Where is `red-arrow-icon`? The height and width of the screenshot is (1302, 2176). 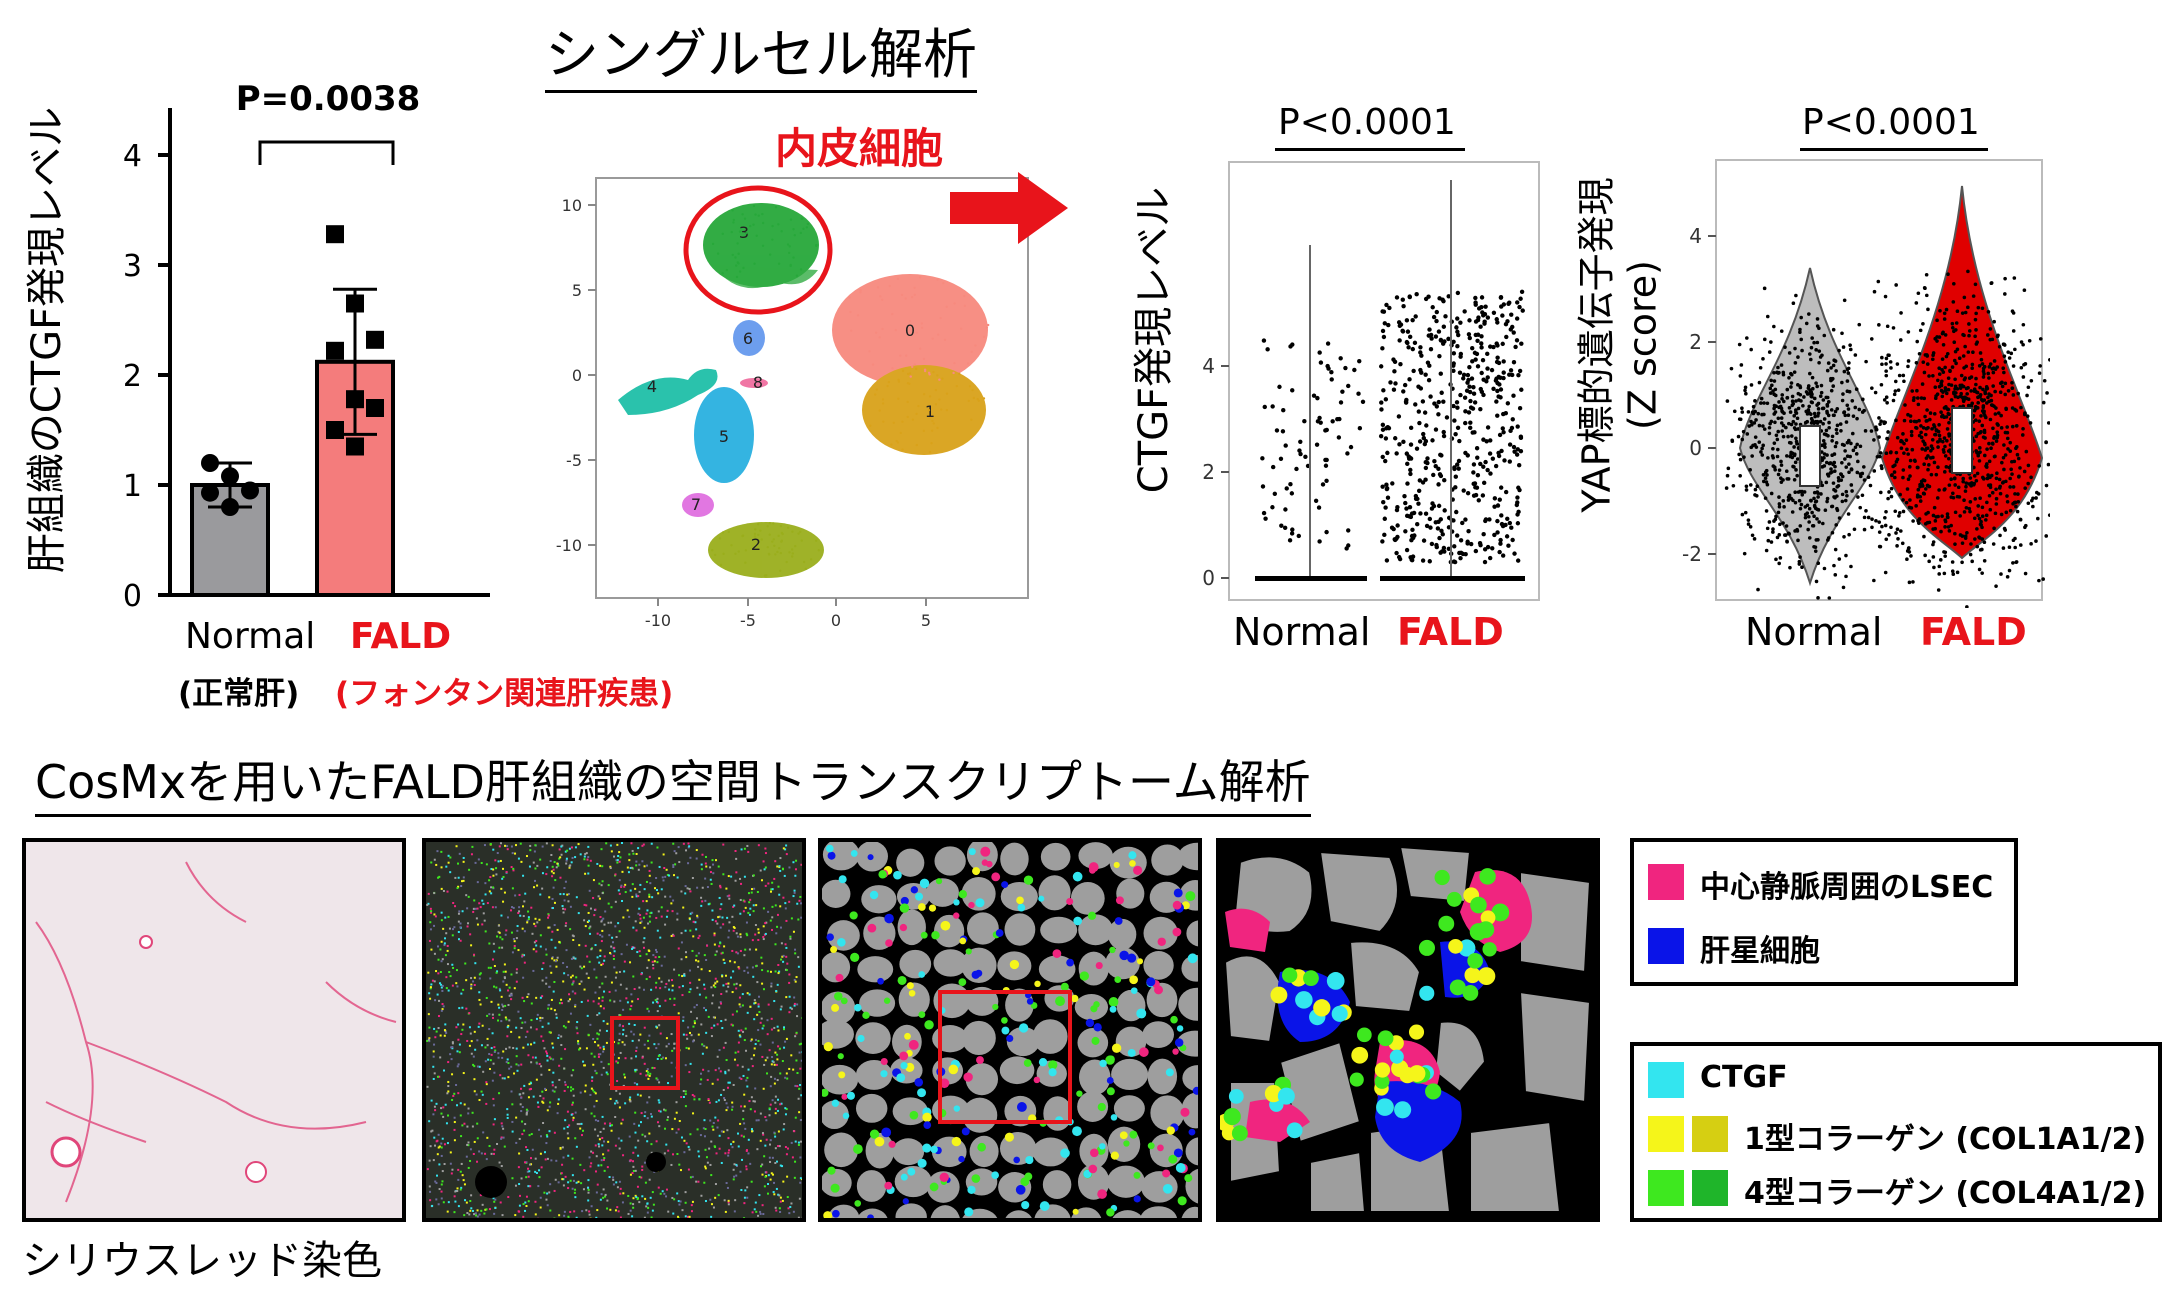
red-arrow-icon is located at coordinates (1009, 208).